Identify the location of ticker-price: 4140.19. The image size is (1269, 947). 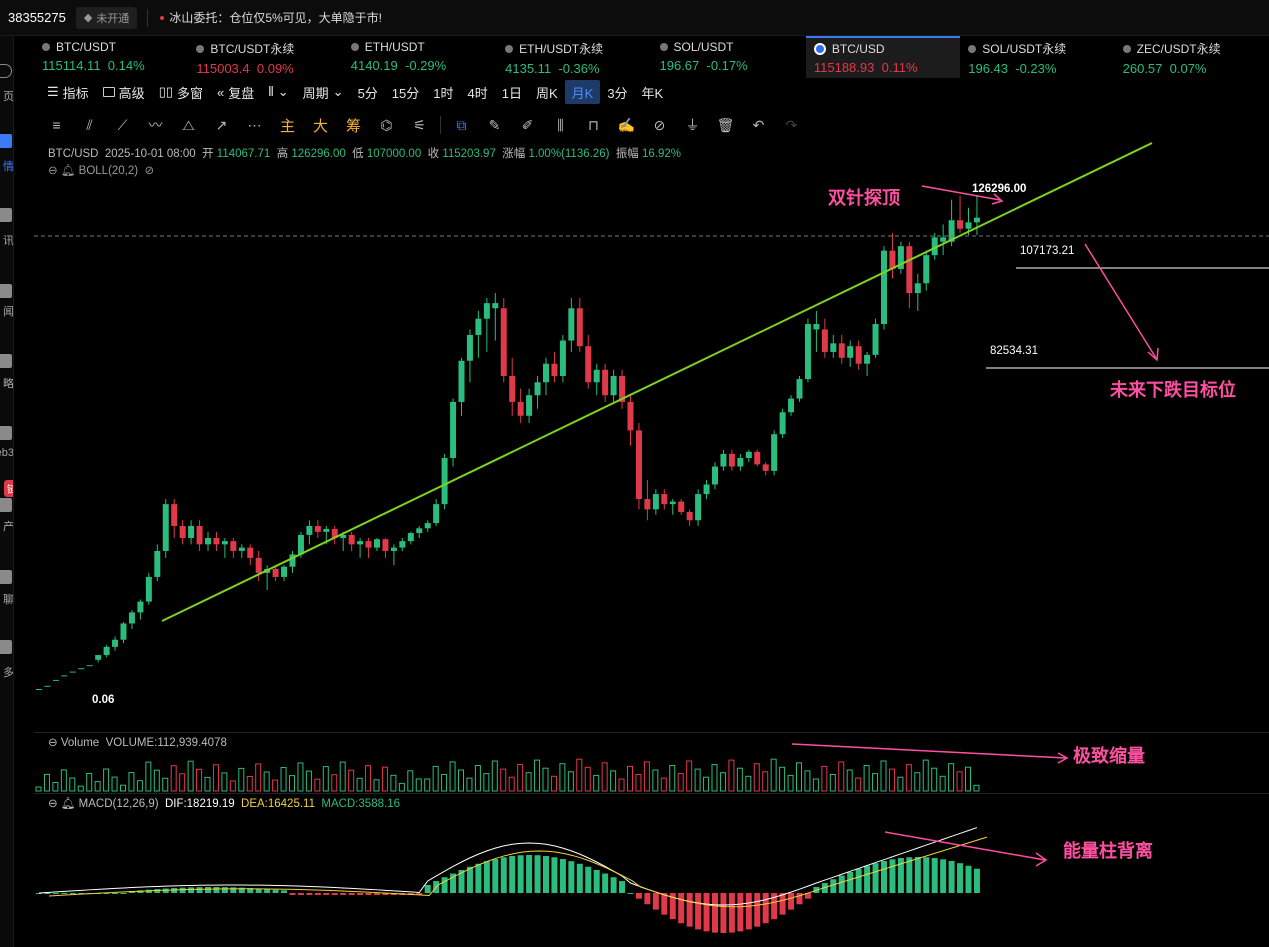
(374, 65).